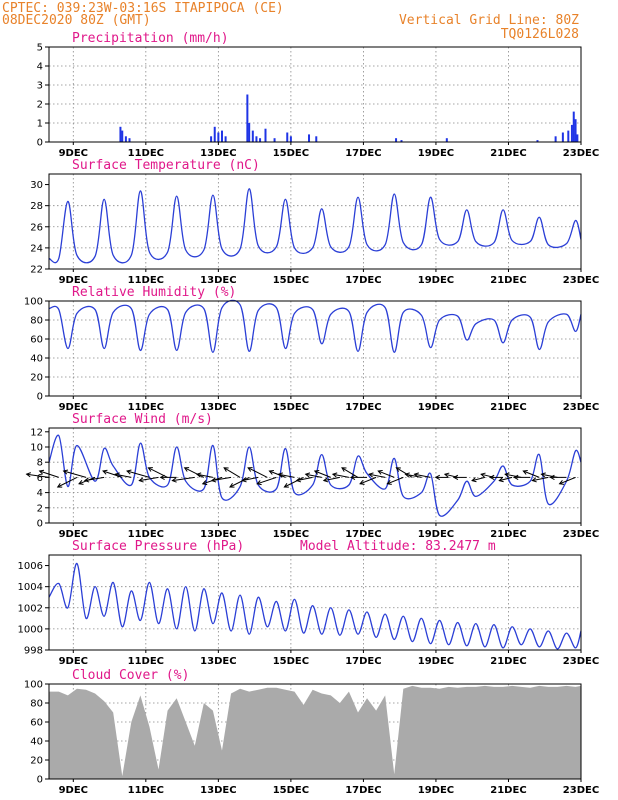  What do you see at coordinates (508, 280) in the screenshot?
I see `temp-xtick-label: 21DEC` at bounding box center [508, 280].